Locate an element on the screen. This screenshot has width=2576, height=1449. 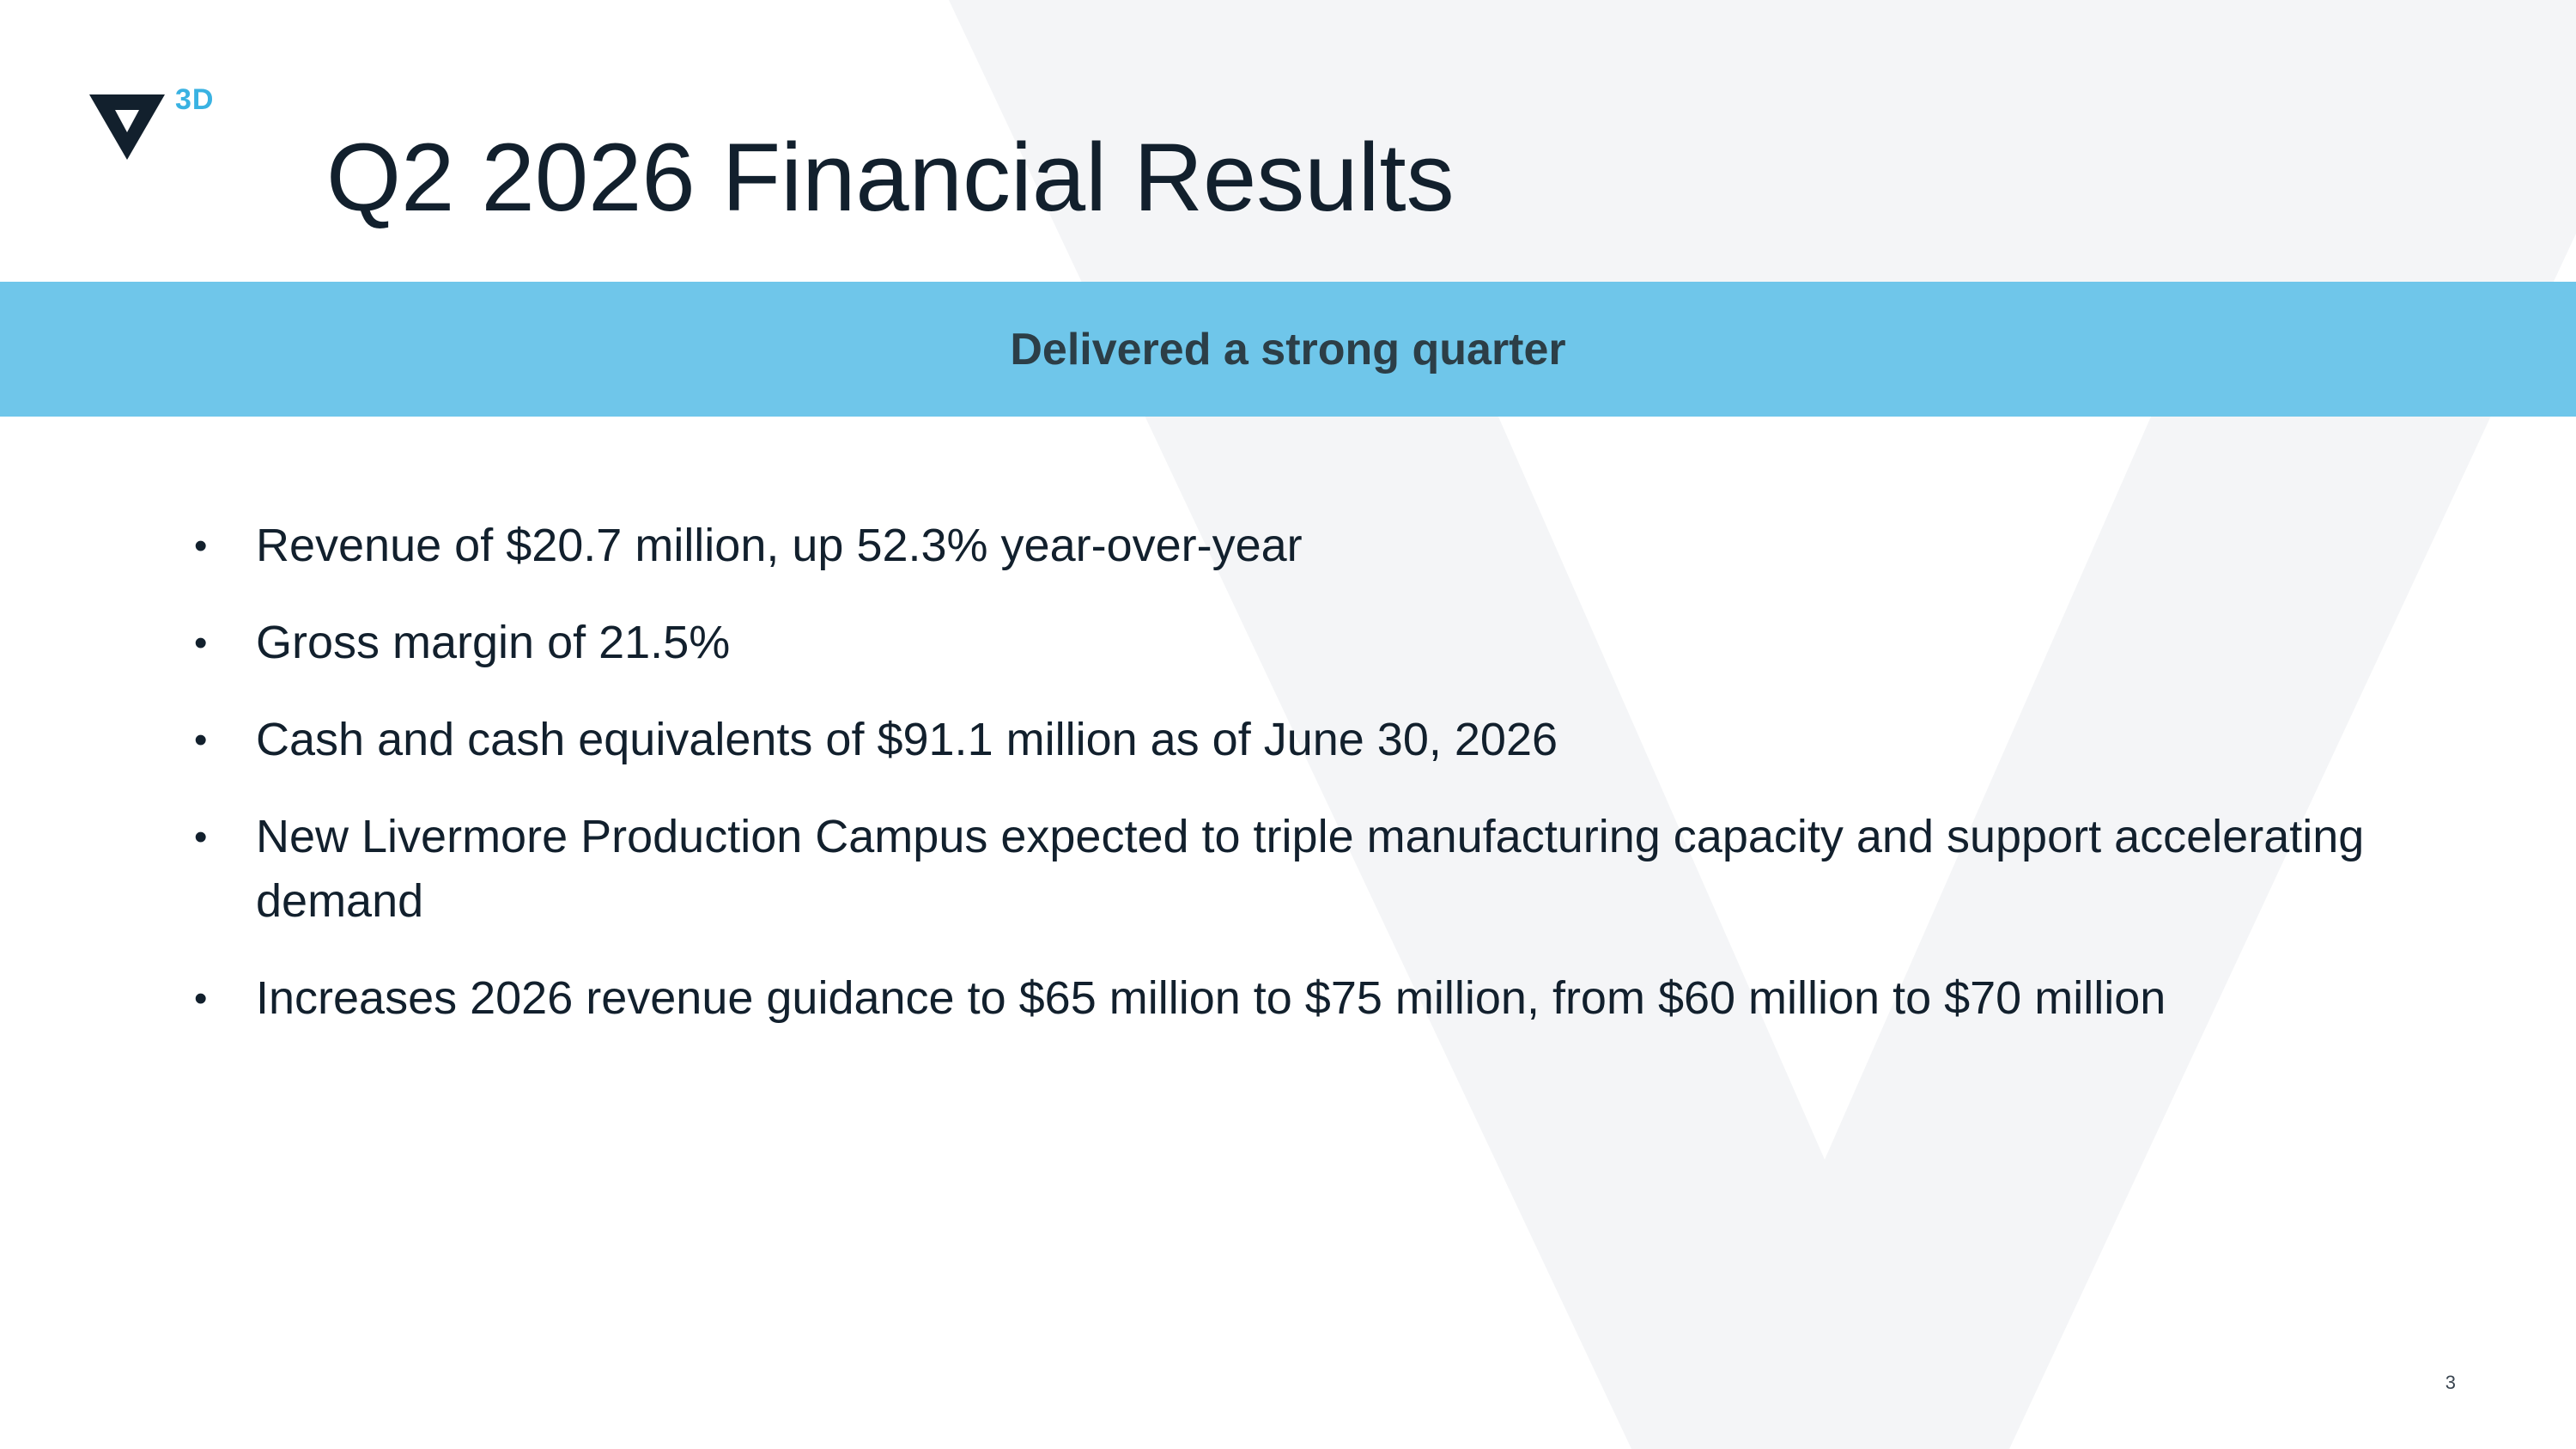
v-chevron-icon is located at coordinates (127, 127).